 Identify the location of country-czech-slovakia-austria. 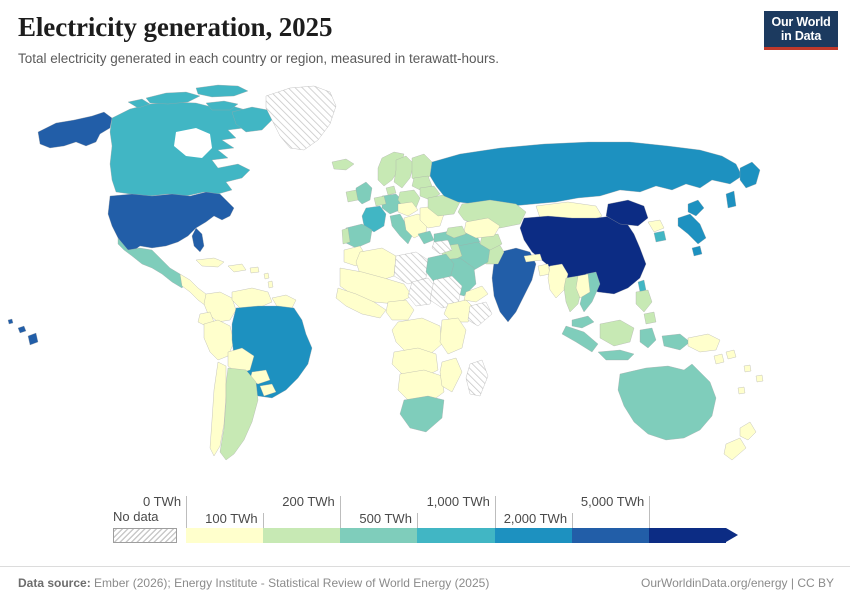
(408, 209).